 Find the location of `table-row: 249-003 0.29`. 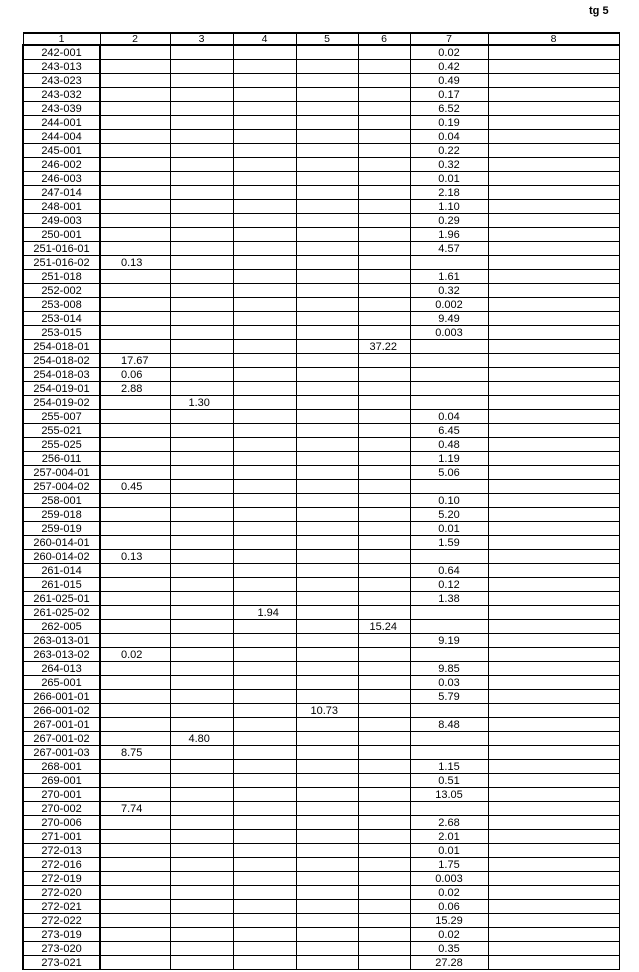

table-row: 249-003 0.29 is located at coordinates (321, 220).